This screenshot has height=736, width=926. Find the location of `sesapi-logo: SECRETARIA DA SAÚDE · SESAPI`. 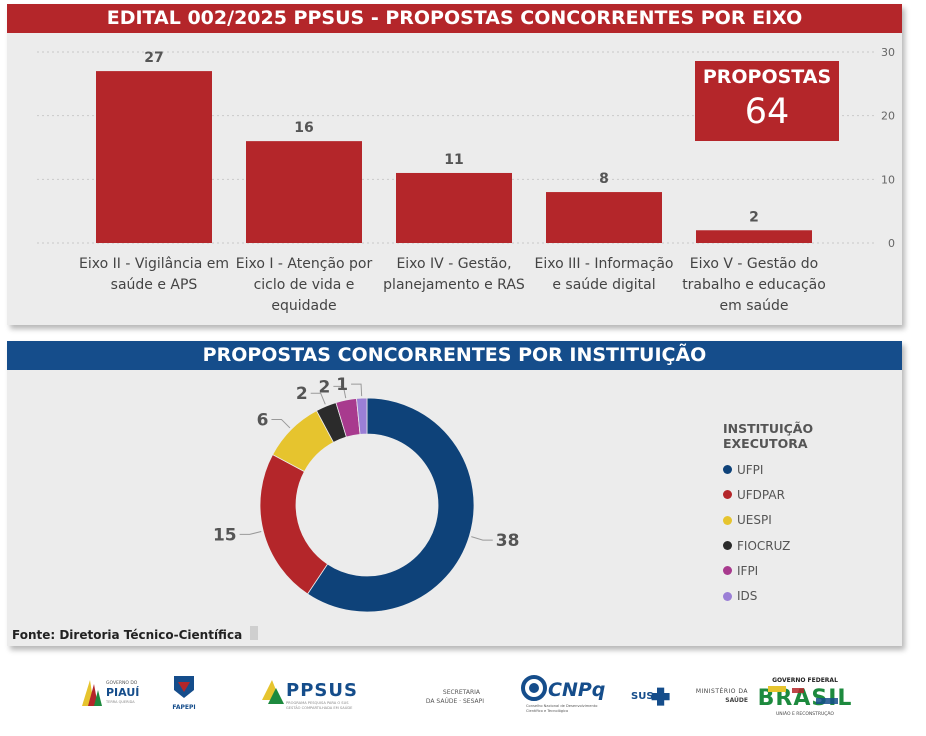

sesapi-logo: SECRETARIA DA SAÚDE · SESAPI is located at coordinates (455, 697).